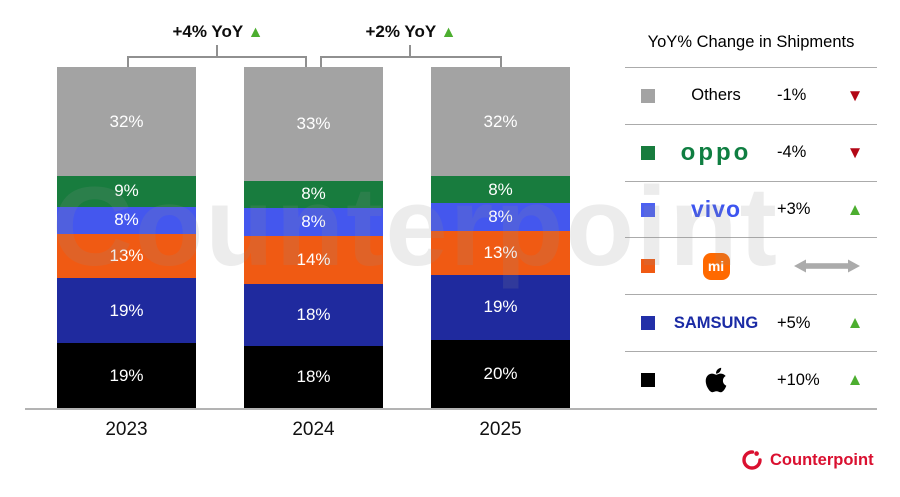 Image resolution: width=900 pixels, height=497 pixels. Describe the element at coordinates (752, 460) in the screenshot. I see `counterpoint-icon` at that location.